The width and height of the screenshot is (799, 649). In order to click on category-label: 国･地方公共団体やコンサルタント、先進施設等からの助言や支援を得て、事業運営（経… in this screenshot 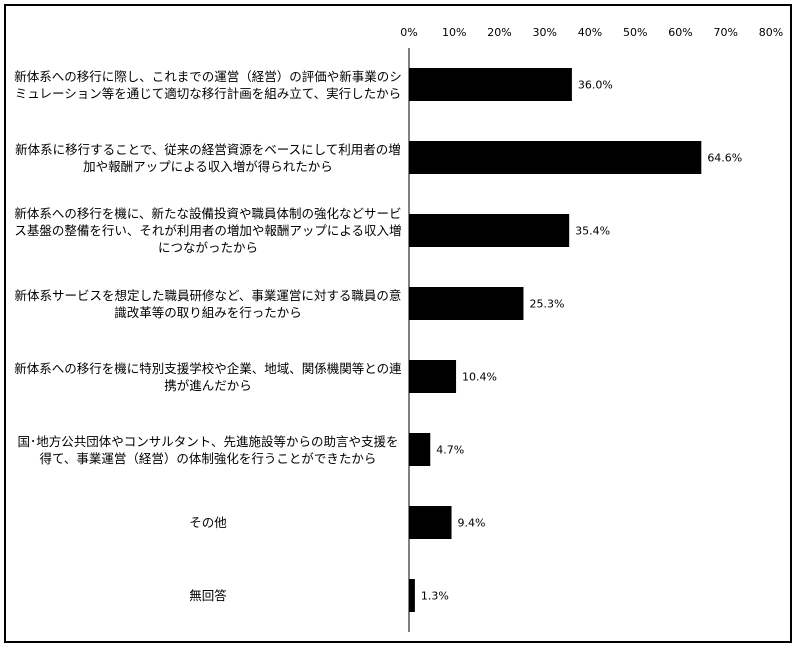, I will do `click(208, 449)`.